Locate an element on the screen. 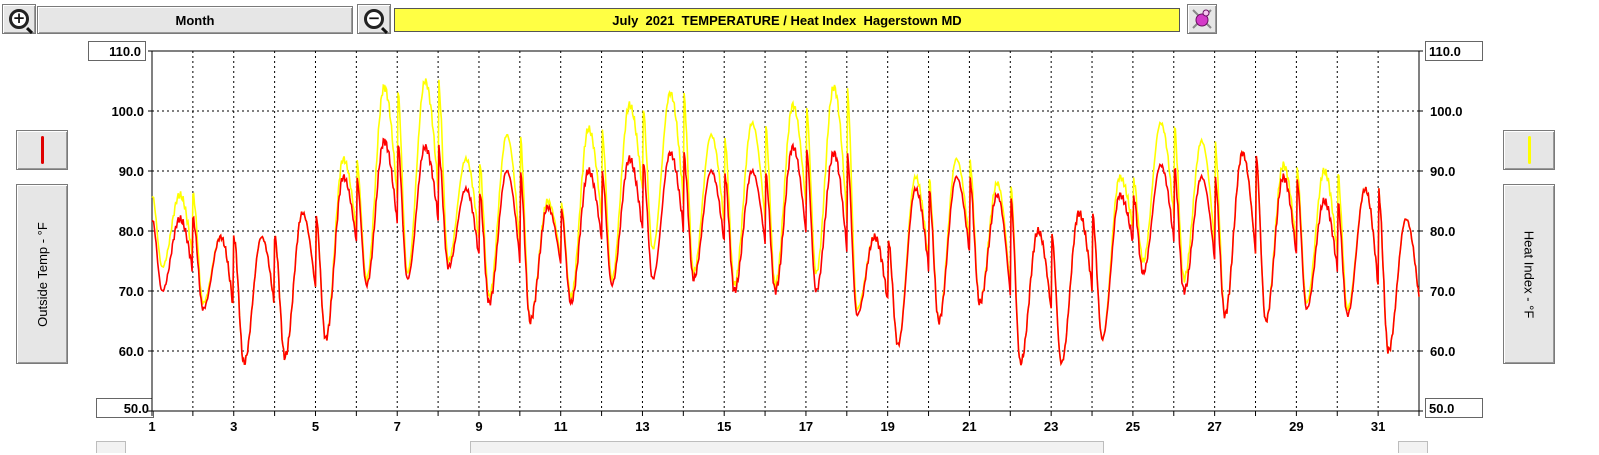 The width and height of the screenshot is (1599, 455). x-tick-label: 25 is located at coordinates (1133, 426).